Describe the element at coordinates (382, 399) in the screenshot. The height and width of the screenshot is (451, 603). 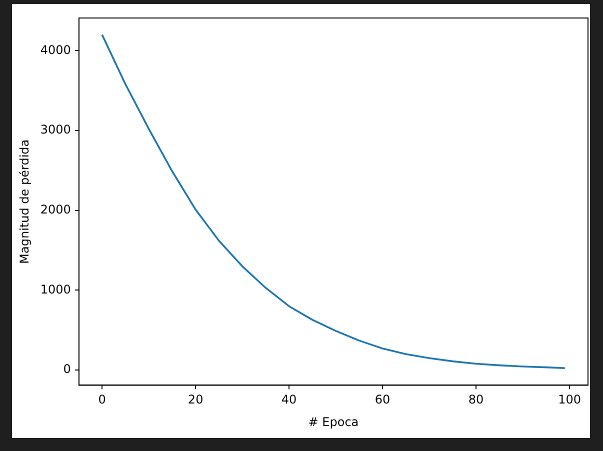
I see `x-tick-label: 60` at that location.